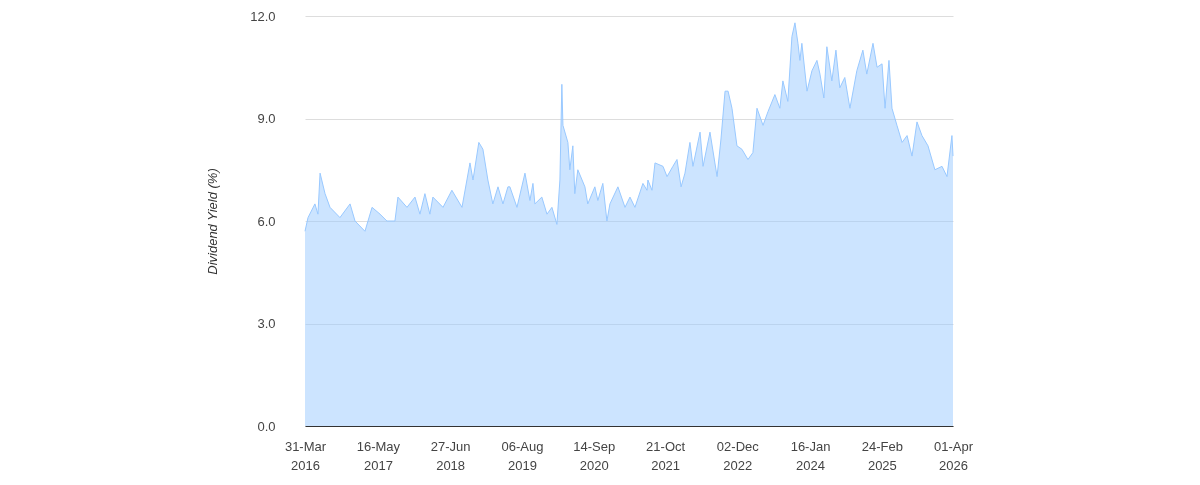 The height and width of the screenshot is (485, 1200). Describe the element at coordinates (666, 455) in the screenshot. I see `x-tick-label: 21-Oct 2021` at that location.